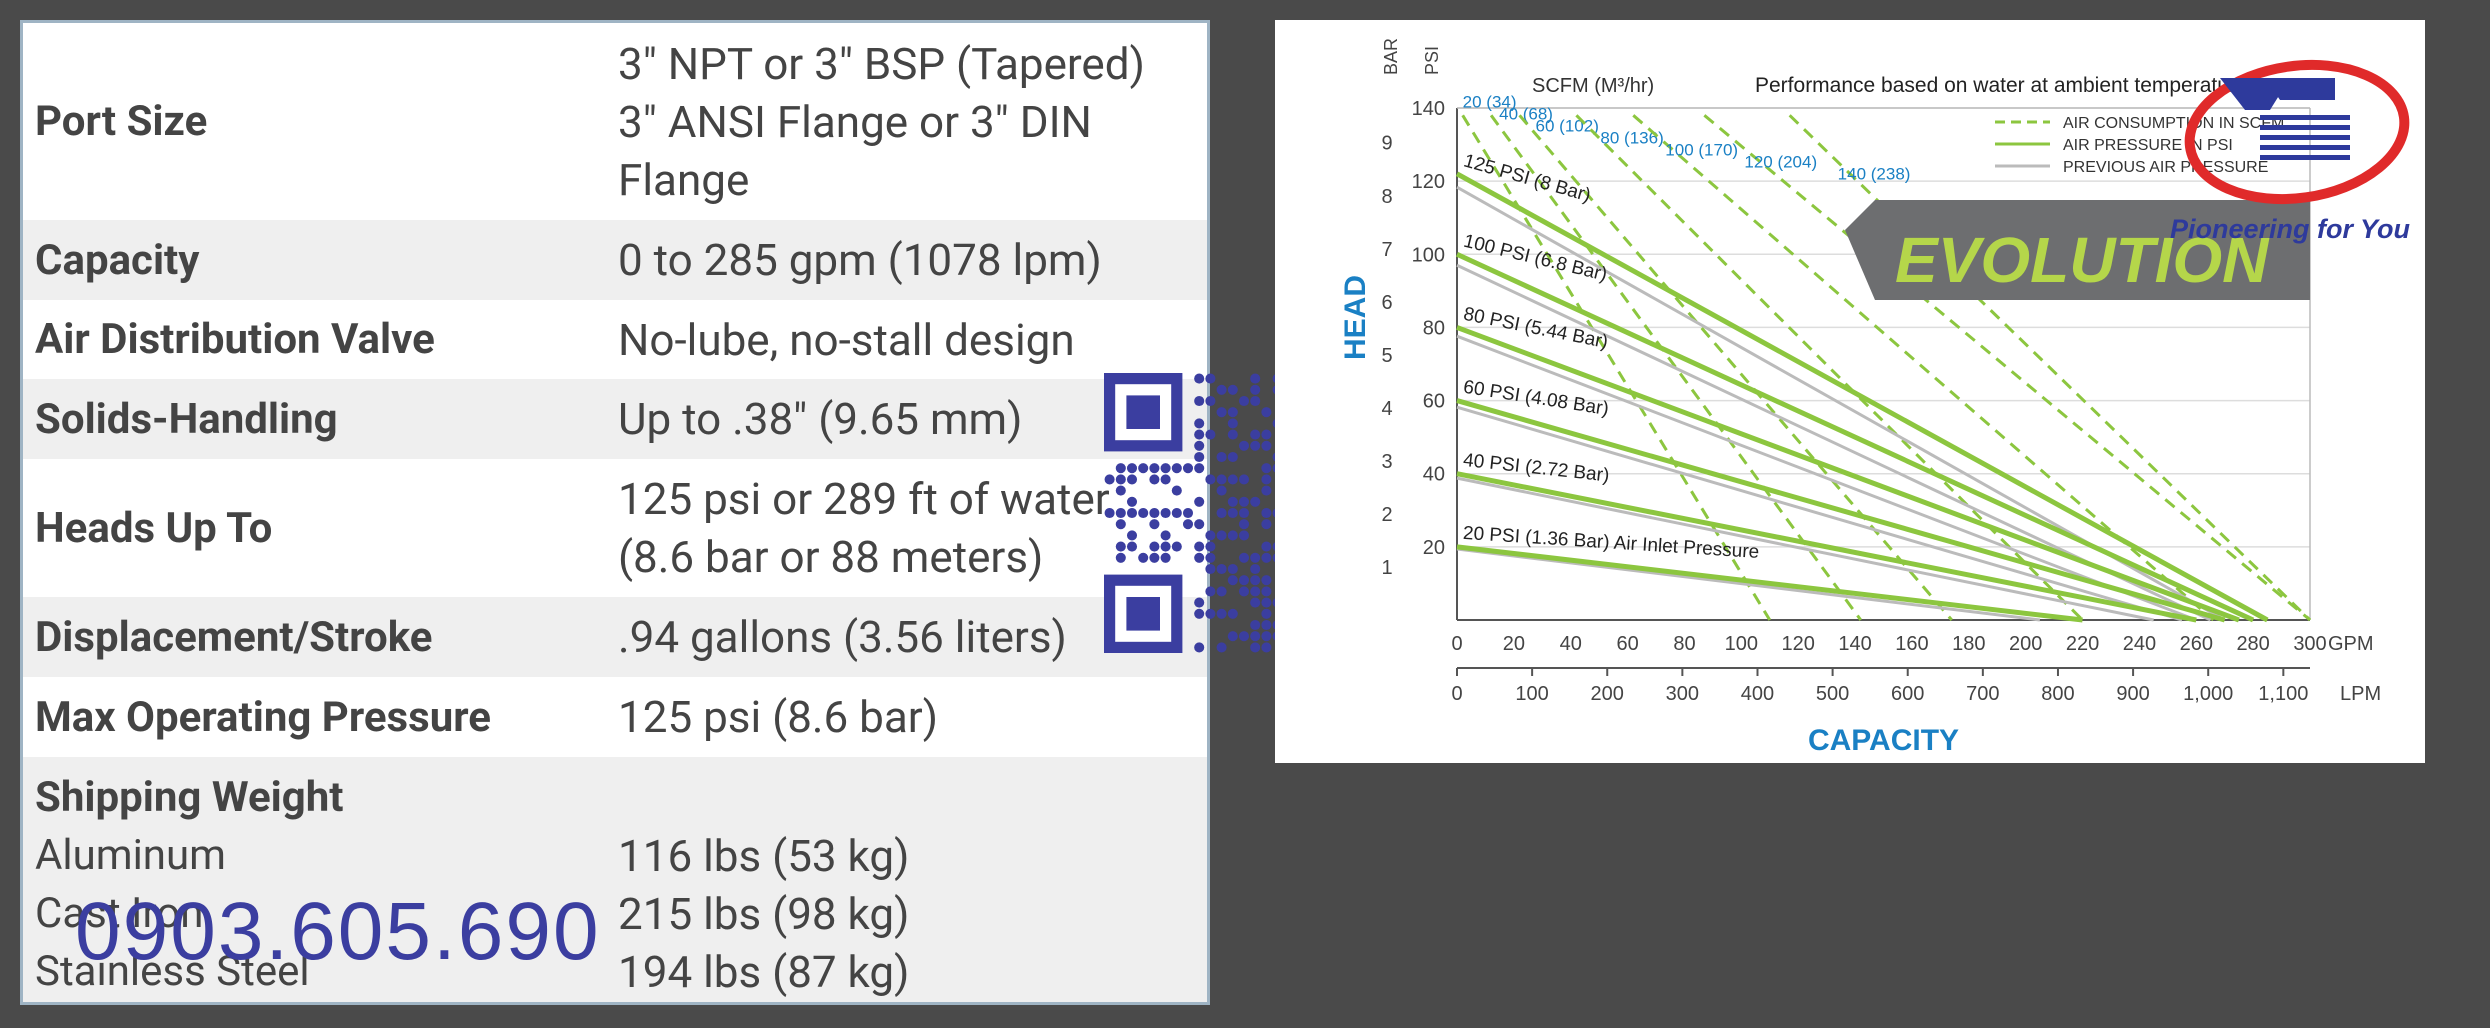 Image resolution: width=2490 pixels, height=1028 pixels. What do you see at coordinates (1386, 250) in the screenshot?
I see `y-tick-bar: 7` at bounding box center [1386, 250].